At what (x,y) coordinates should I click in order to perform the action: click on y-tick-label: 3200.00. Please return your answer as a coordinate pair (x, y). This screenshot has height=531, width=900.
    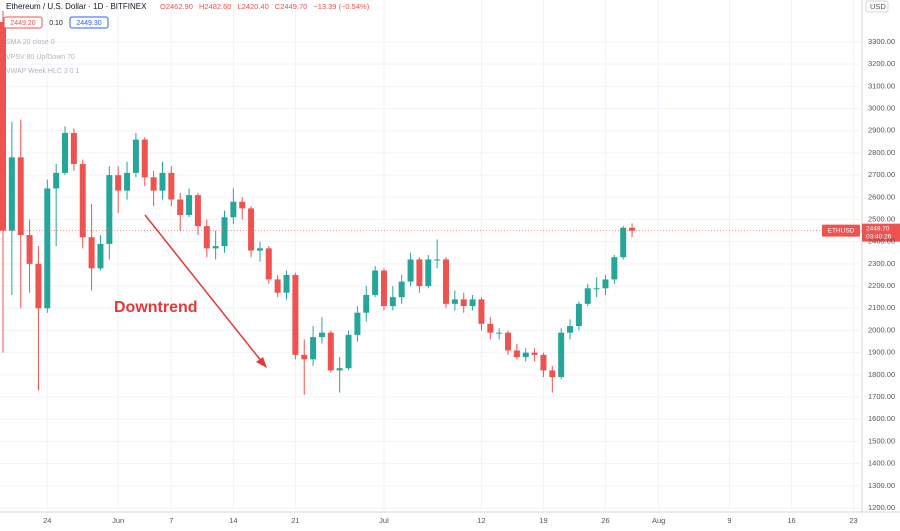
    Looking at the image, I should click on (881, 63).